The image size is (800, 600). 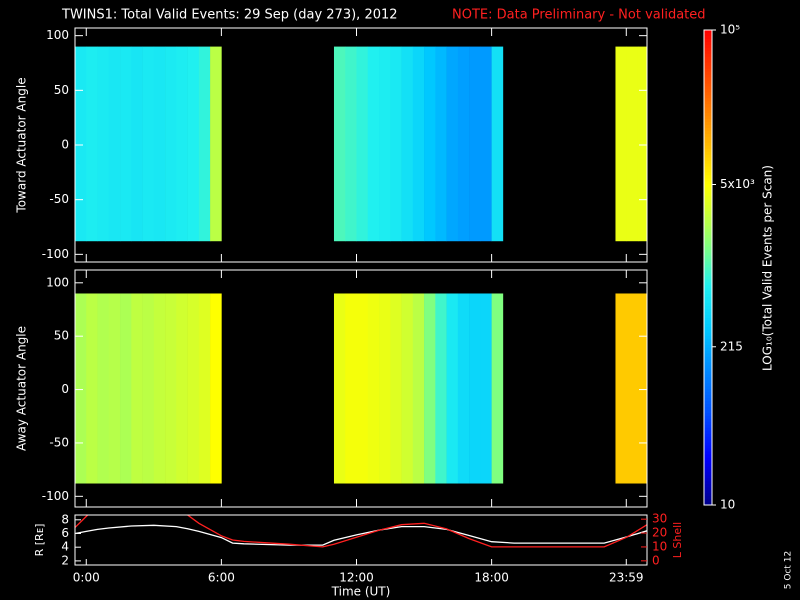 What do you see at coordinates (659, 533) in the screenshot?
I see `y2-tick-label: 20` at bounding box center [659, 533].